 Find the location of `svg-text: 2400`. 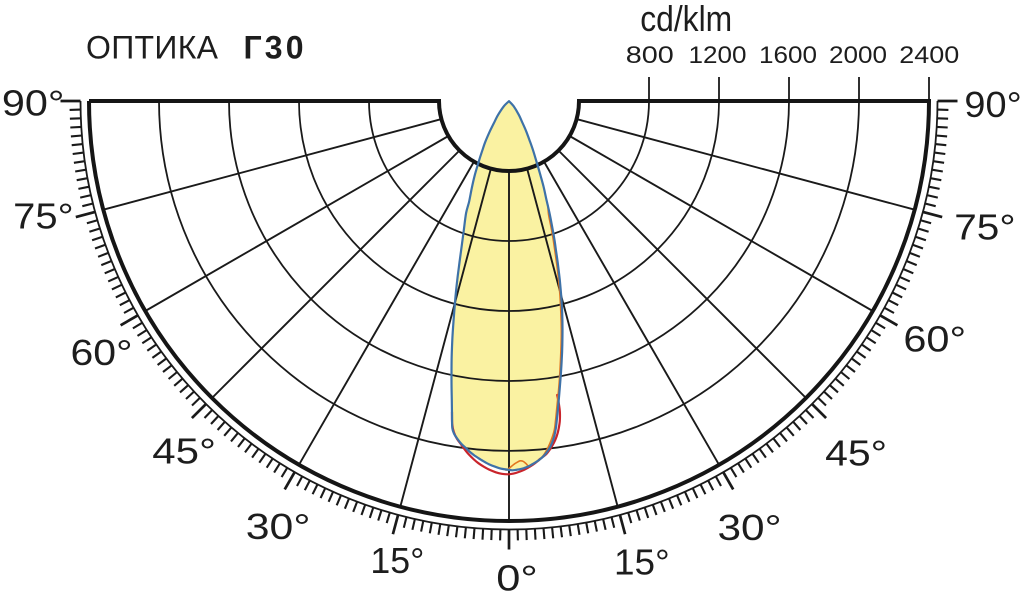

svg-text: 2400 is located at coordinates (929, 55).